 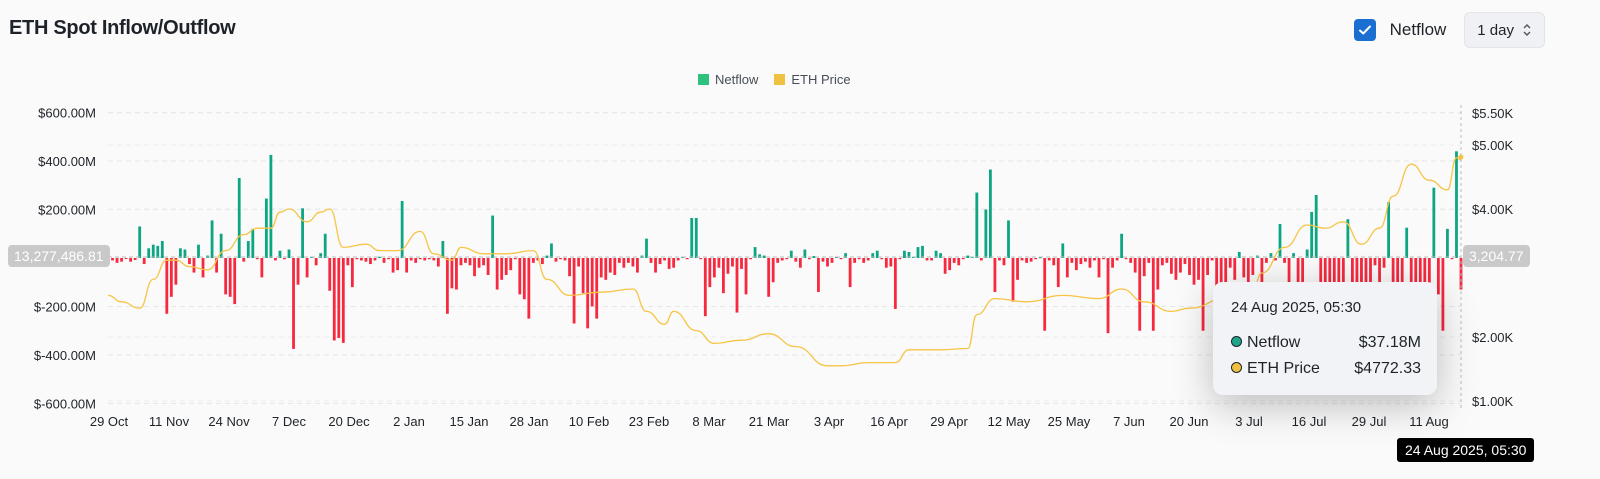 What do you see at coordinates (1418, 29) in the screenshot?
I see `netflow-checkbox-label: Netflow` at bounding box center [1418, 29].